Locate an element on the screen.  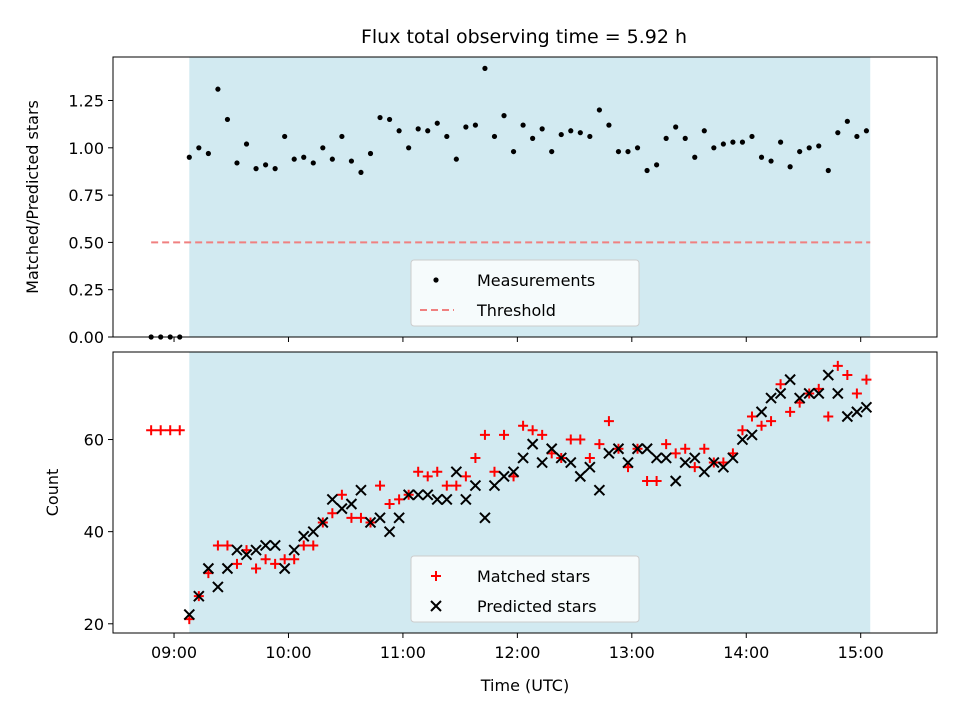
y-tick-label: 1.25 is located at coordinates (86, 101).